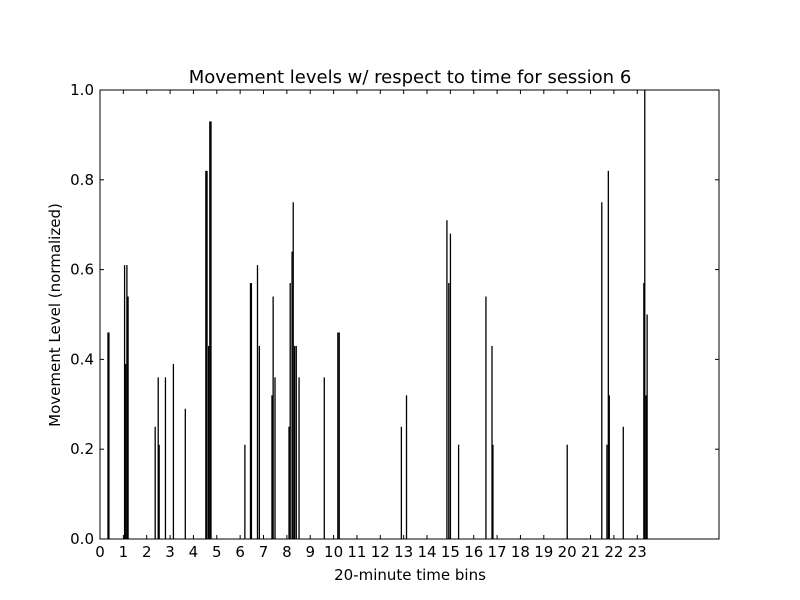  What do you see at coordinates (287, 552) in the screenshot?
I see `x-tick-label: 8` at bounding box center [287, 552].